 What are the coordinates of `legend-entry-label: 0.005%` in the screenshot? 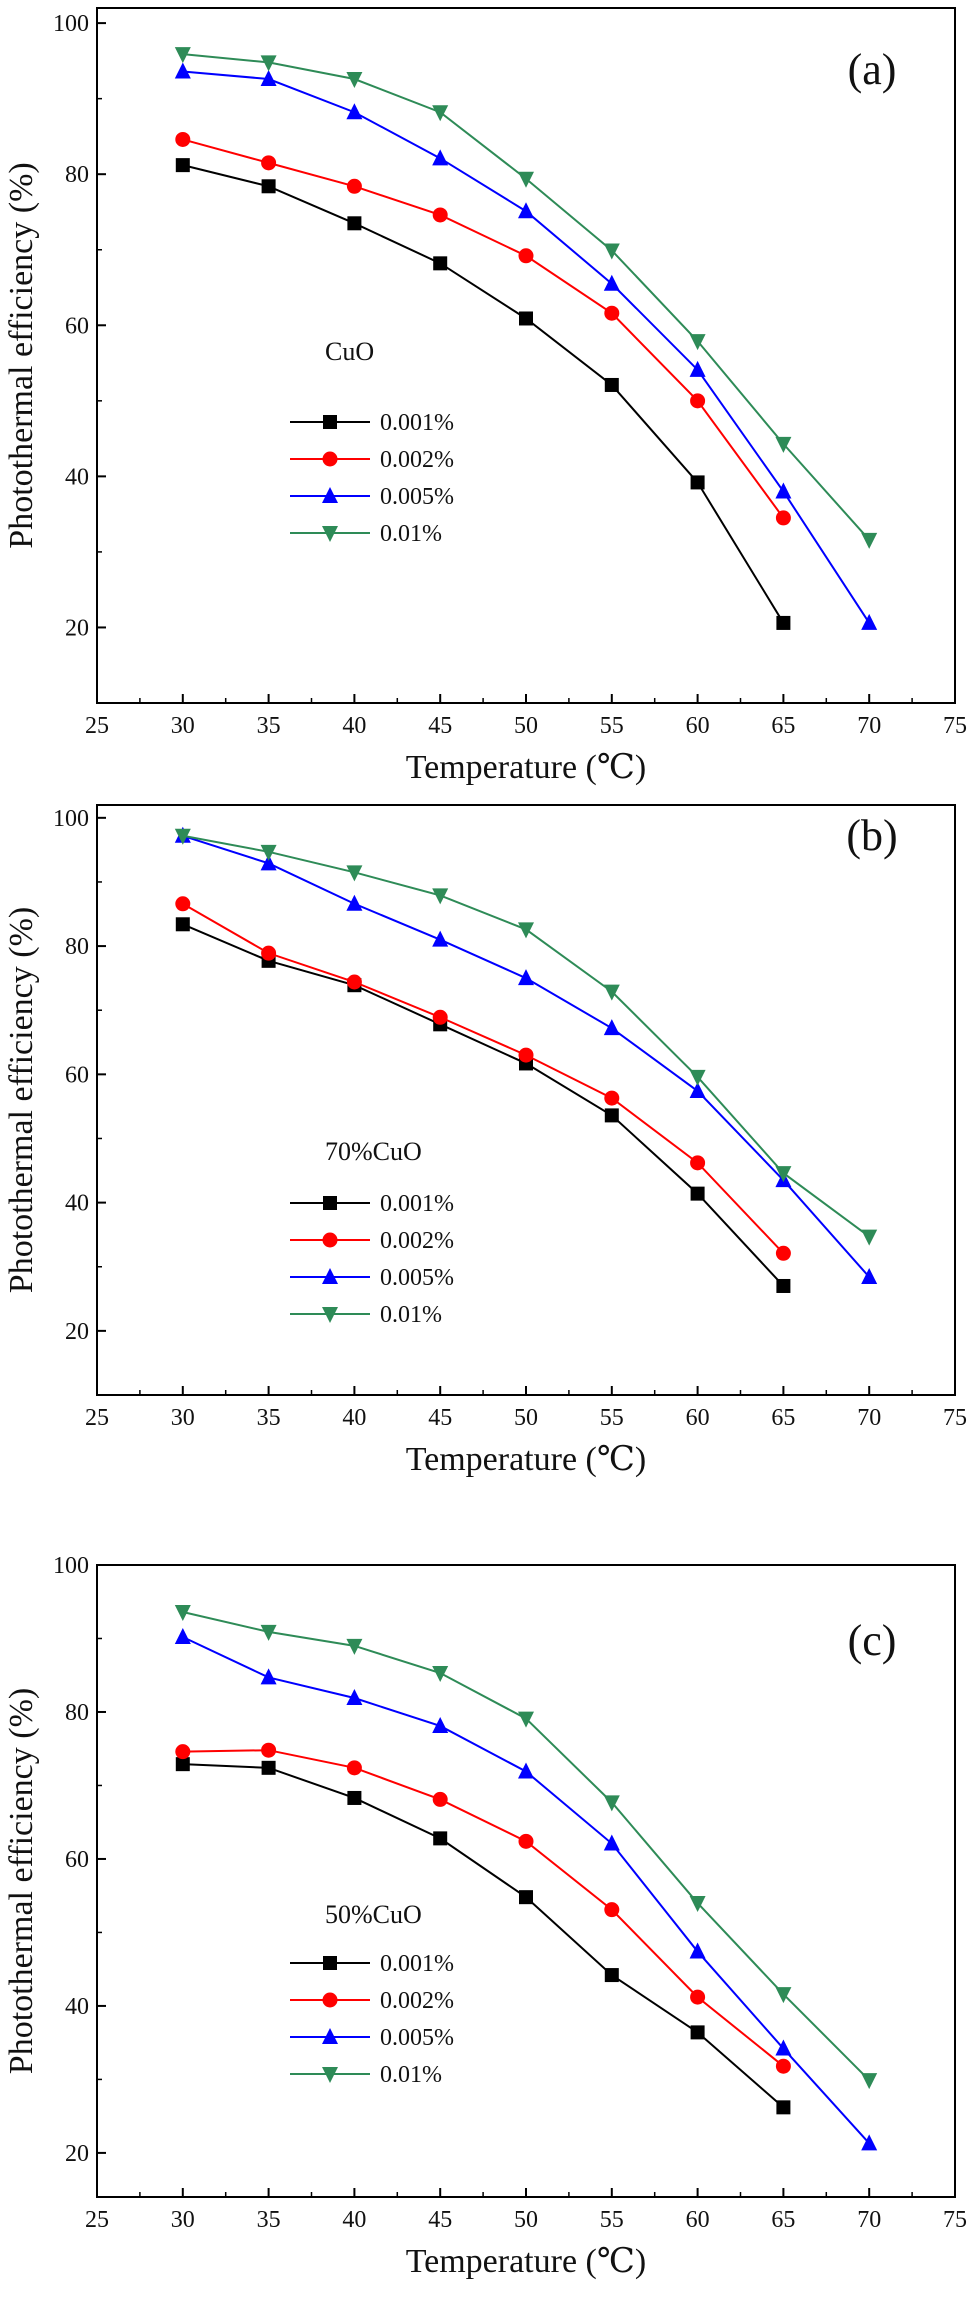 It's located at (417, 2038).